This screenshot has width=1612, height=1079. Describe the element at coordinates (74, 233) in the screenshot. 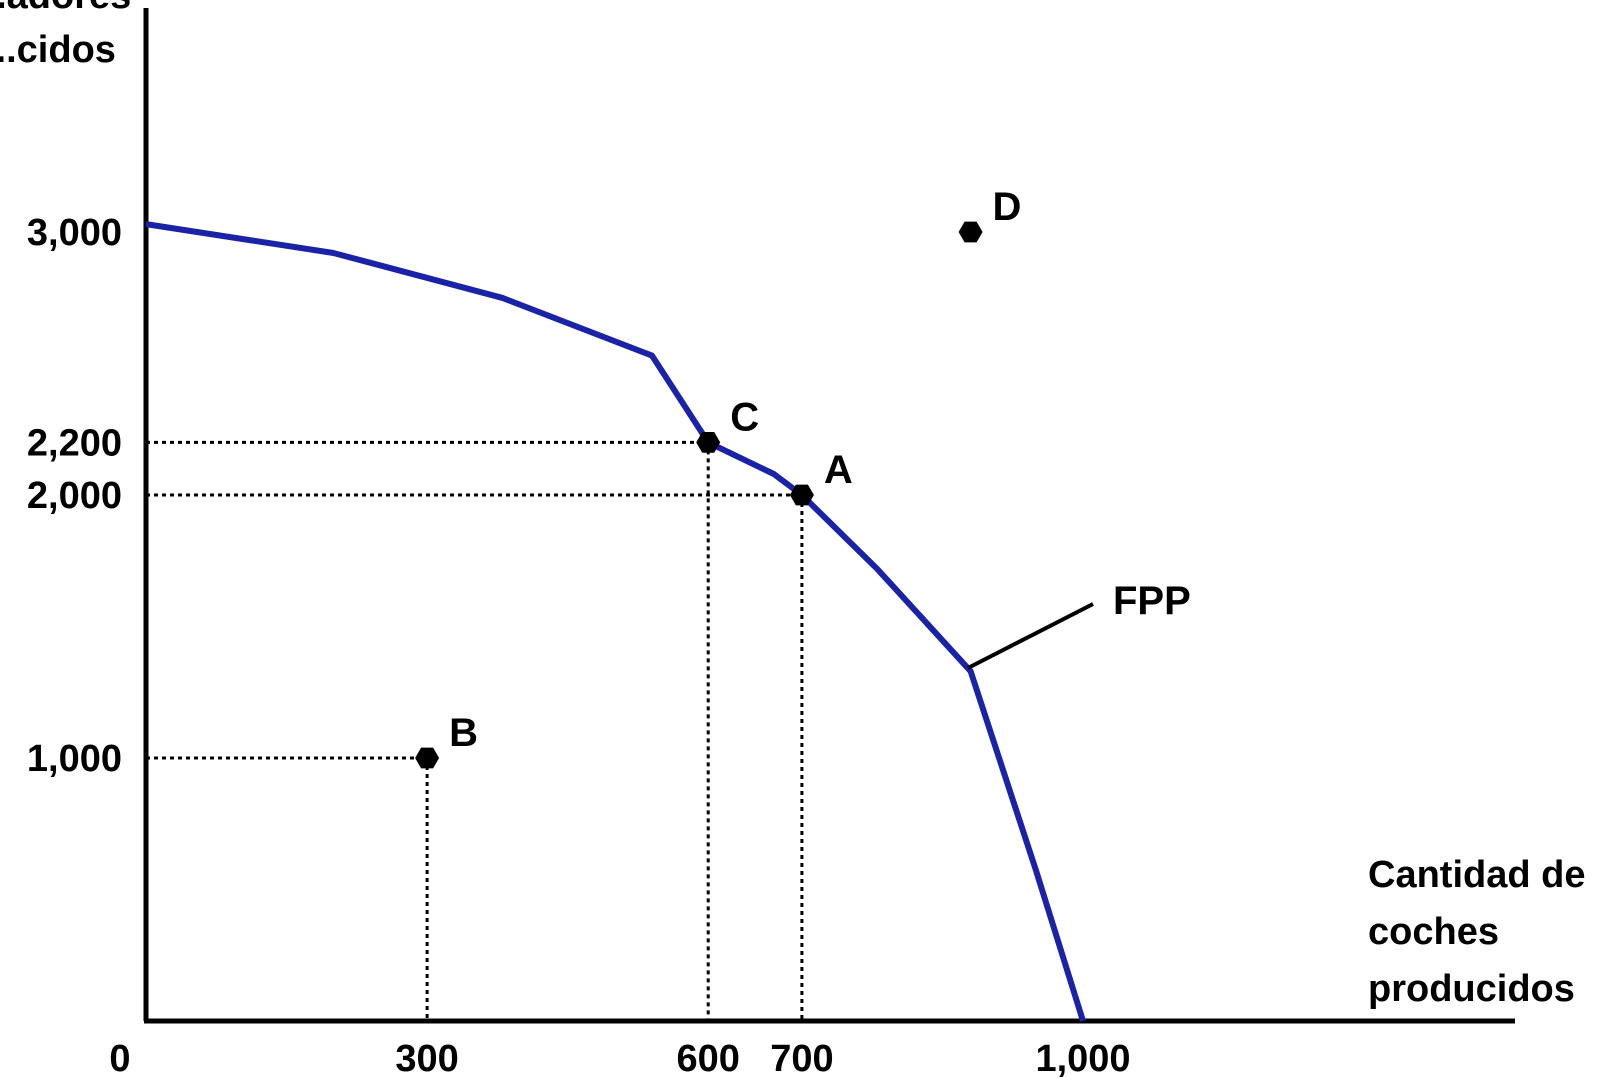

I see `y-tick-label: 3,000` at that location.